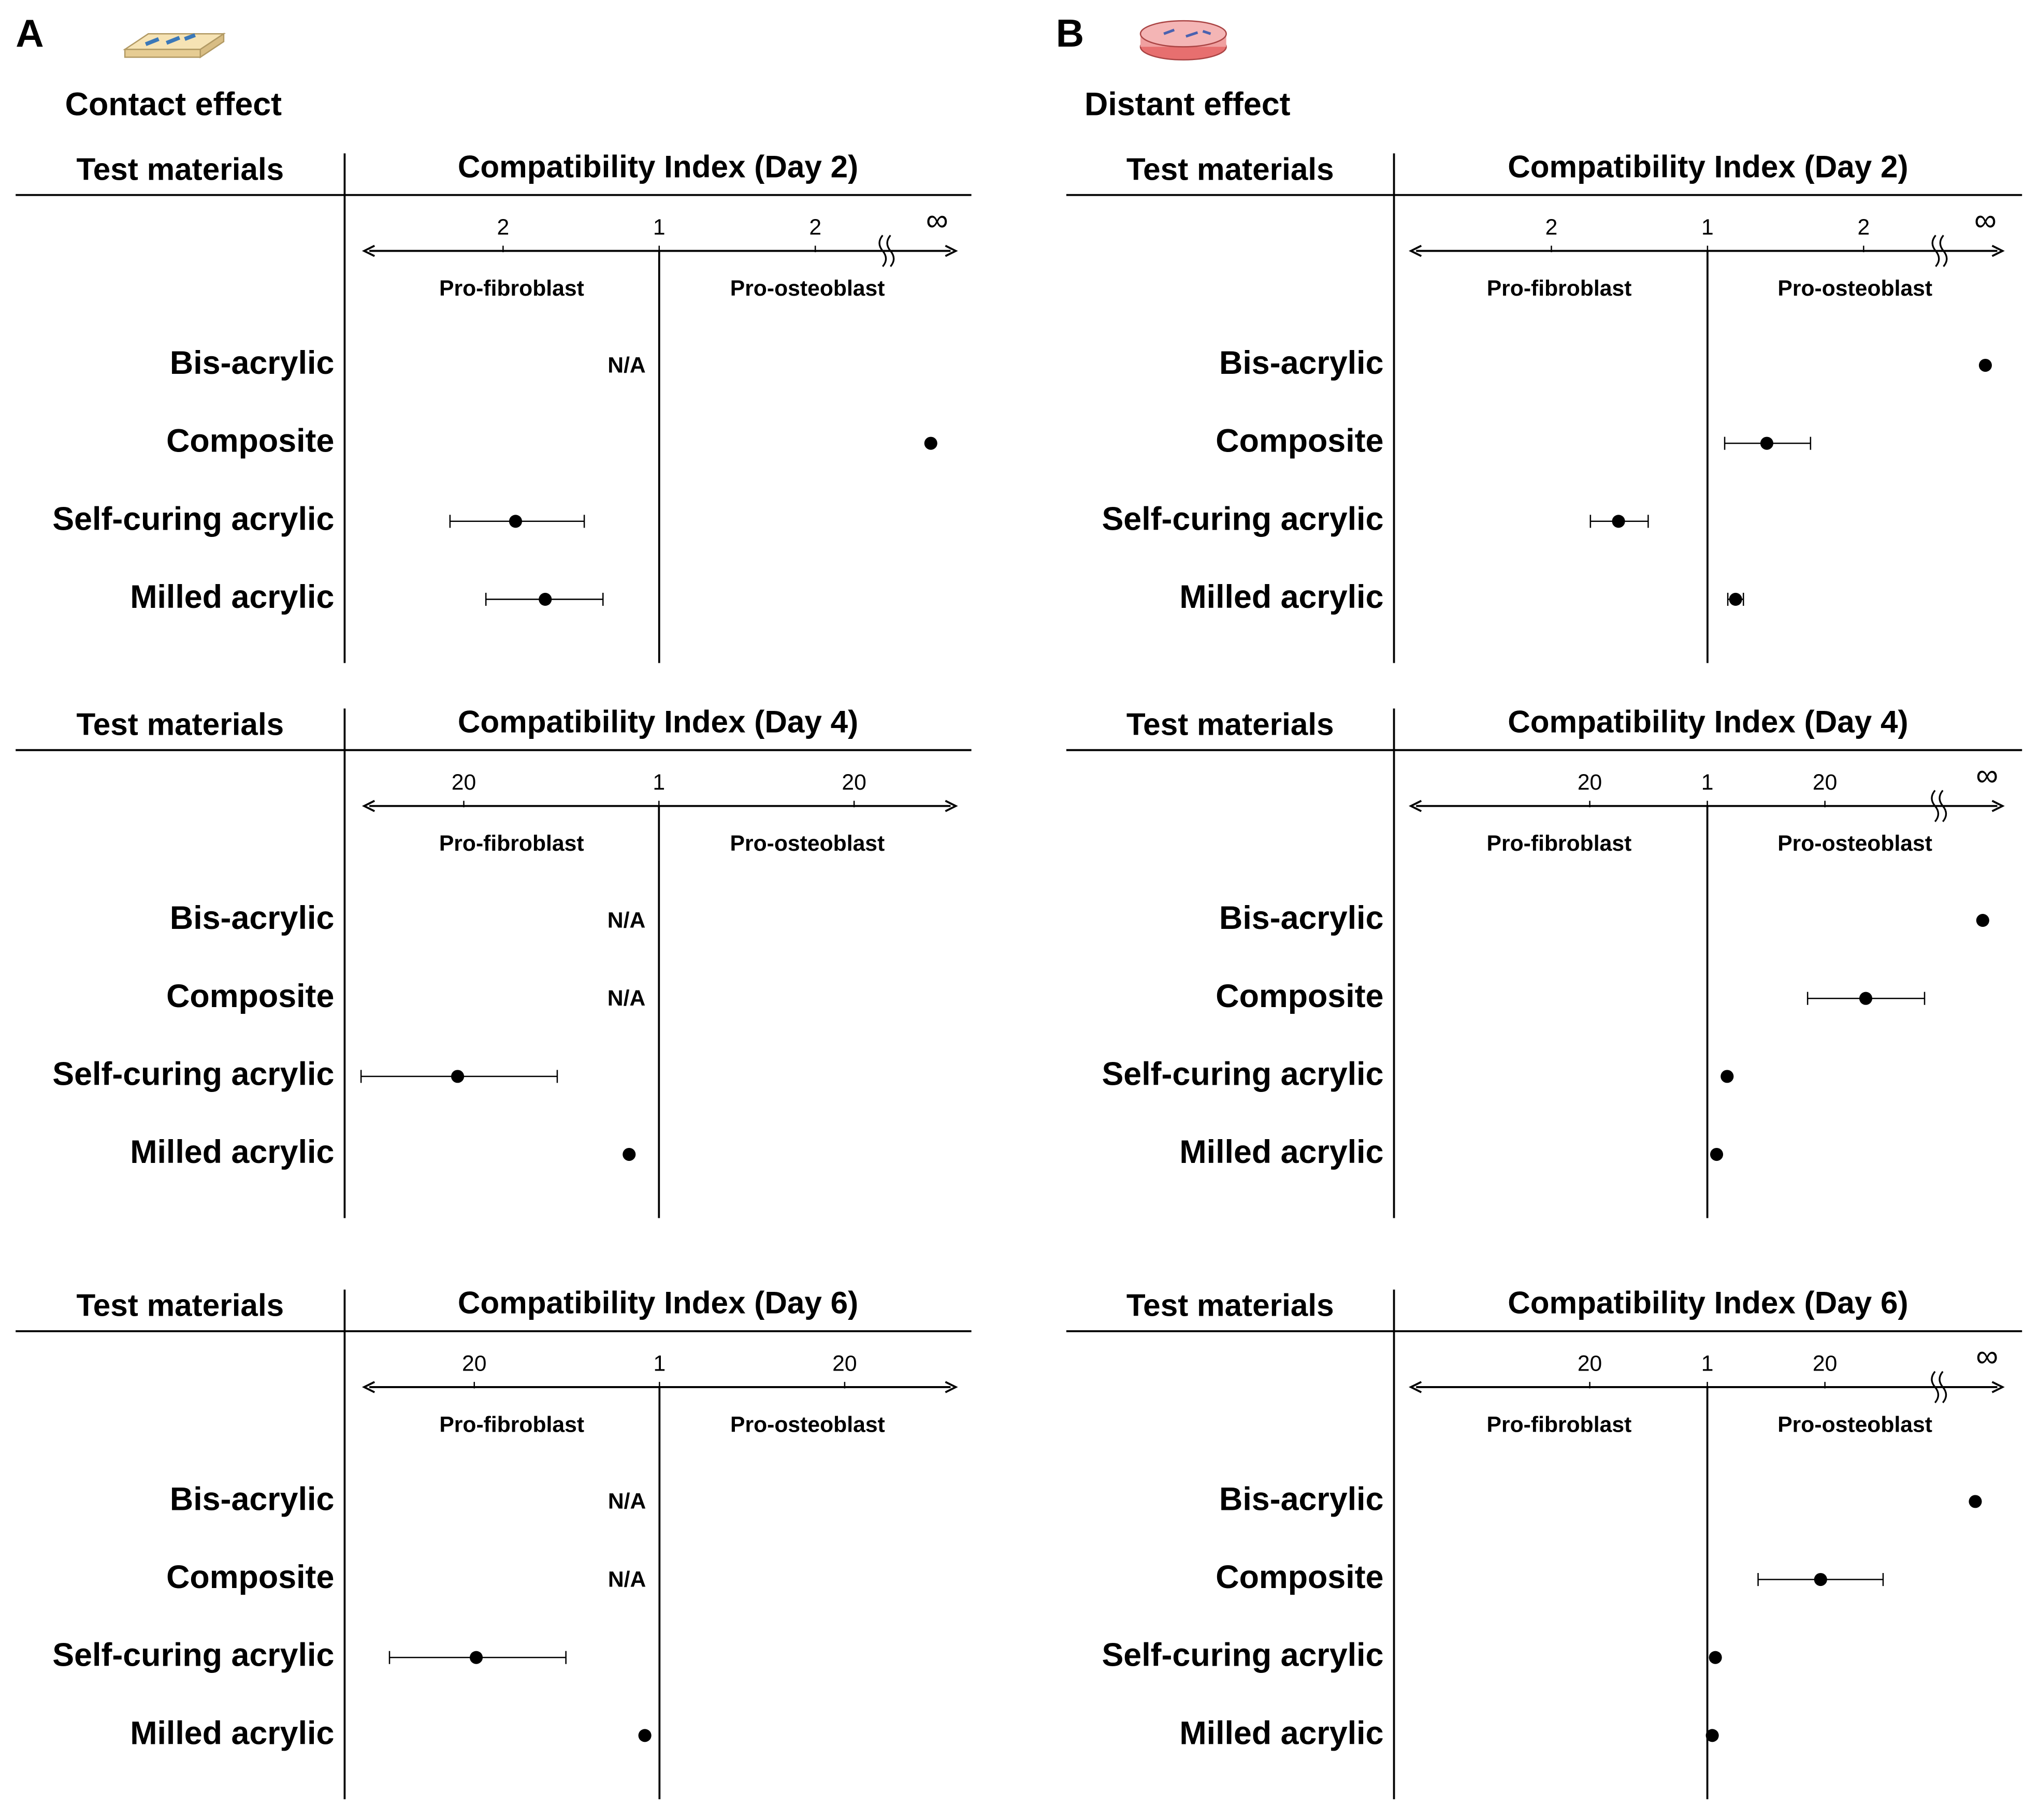 Image resolution: width=2039 pixels, height=1820 pixels. What do you see at coordinates (30, 33) in the screenshot?
I see `panel-letter: A` at bounding box center [30, 33].